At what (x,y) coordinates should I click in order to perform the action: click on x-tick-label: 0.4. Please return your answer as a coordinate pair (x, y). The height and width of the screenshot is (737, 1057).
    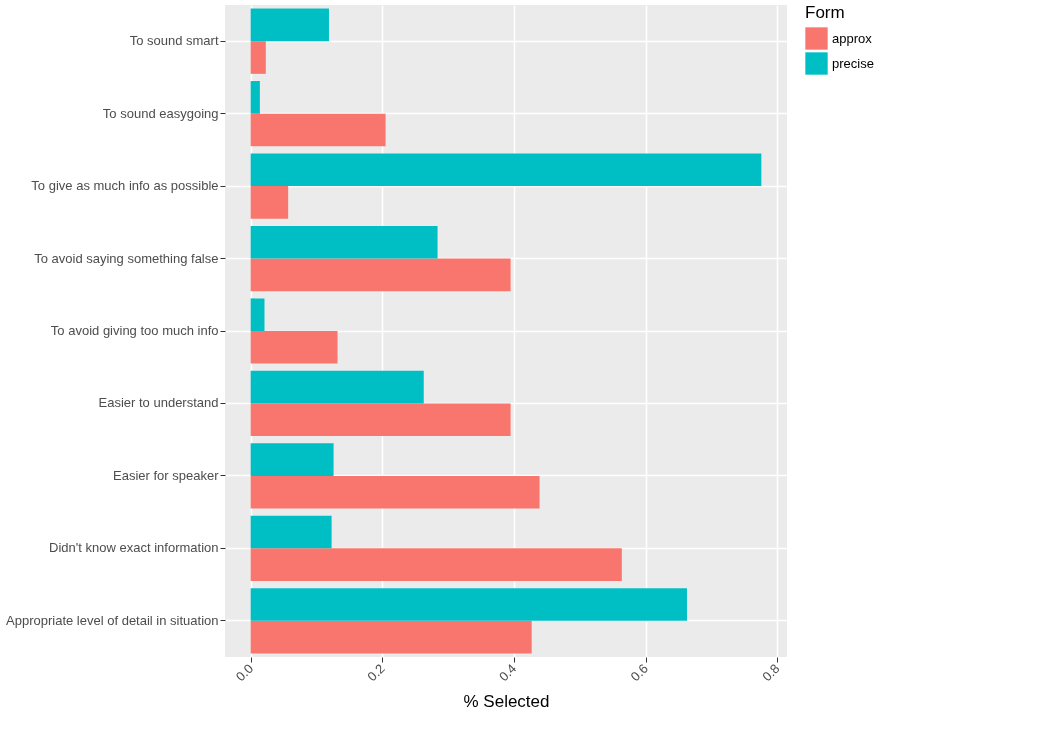
    Looking at the image, I should click on (507, 672).